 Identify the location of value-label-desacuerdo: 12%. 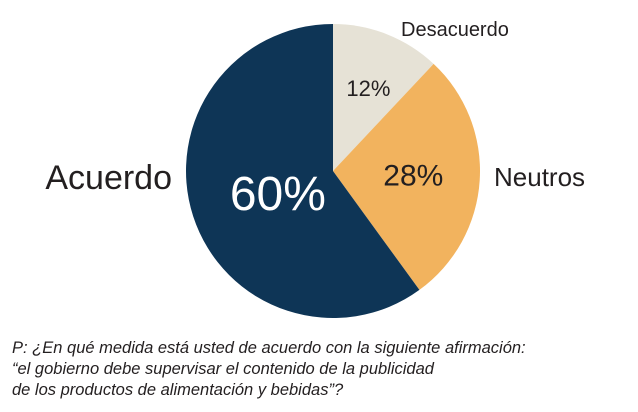
(368, 88).